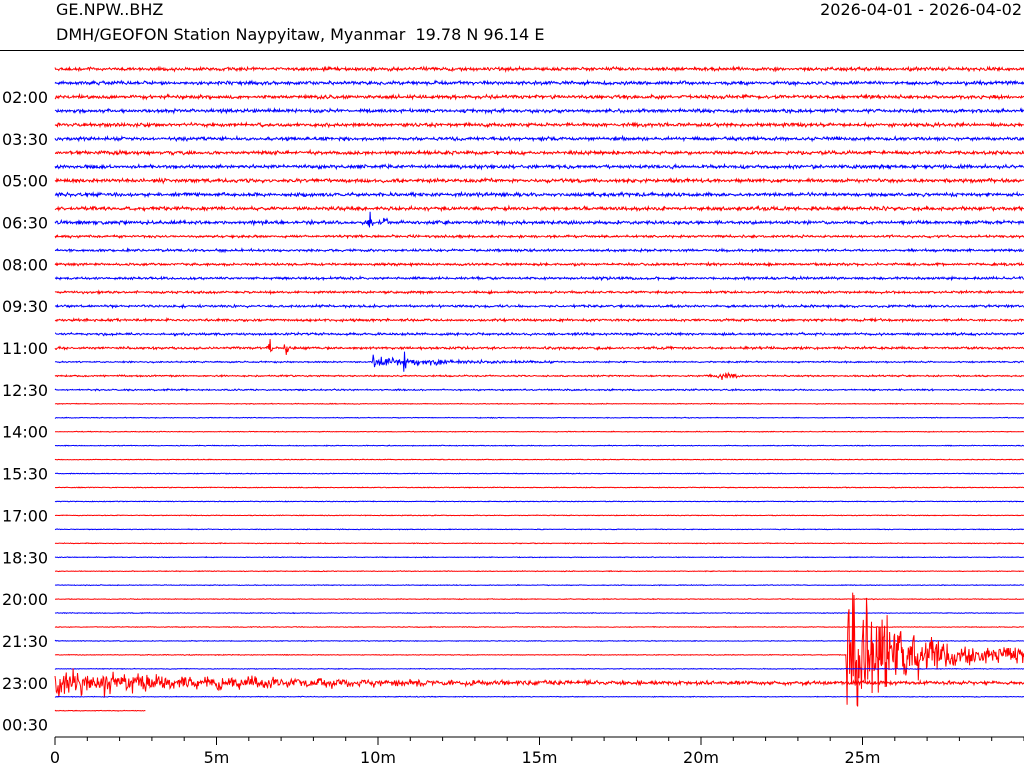 This screenshot has width=1024, height=768. What do you see at coordinates (25, 432) in the screenshot?
I see `time-label: 14:00` at bounding box center [25, 432].